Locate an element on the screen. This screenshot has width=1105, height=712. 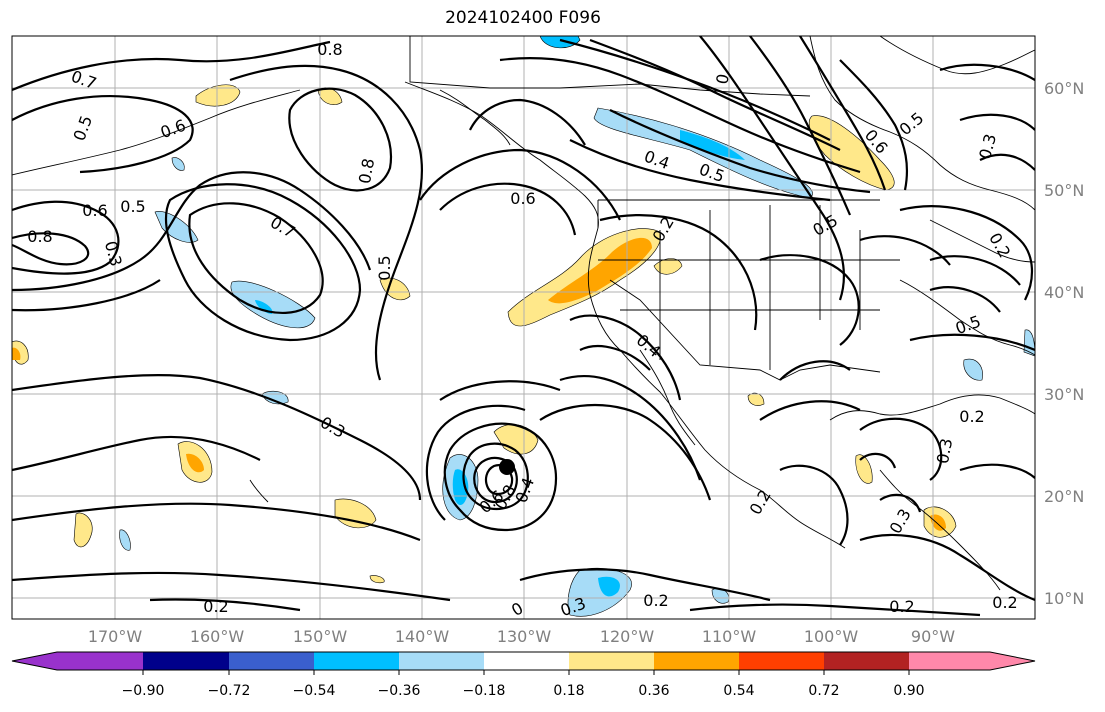
colorbar-extend-right is located at coordinates (1012, 661).